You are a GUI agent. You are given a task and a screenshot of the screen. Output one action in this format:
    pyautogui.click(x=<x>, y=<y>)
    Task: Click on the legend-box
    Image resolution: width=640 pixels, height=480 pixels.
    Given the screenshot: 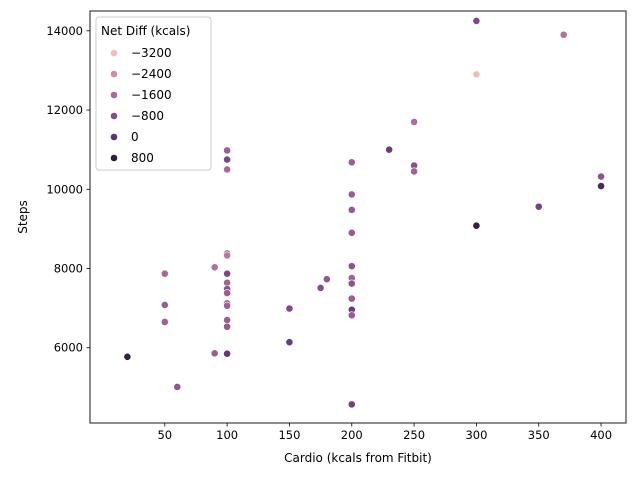 What is the action you would take?
    pyautogui.click(x=153, y=93)
    